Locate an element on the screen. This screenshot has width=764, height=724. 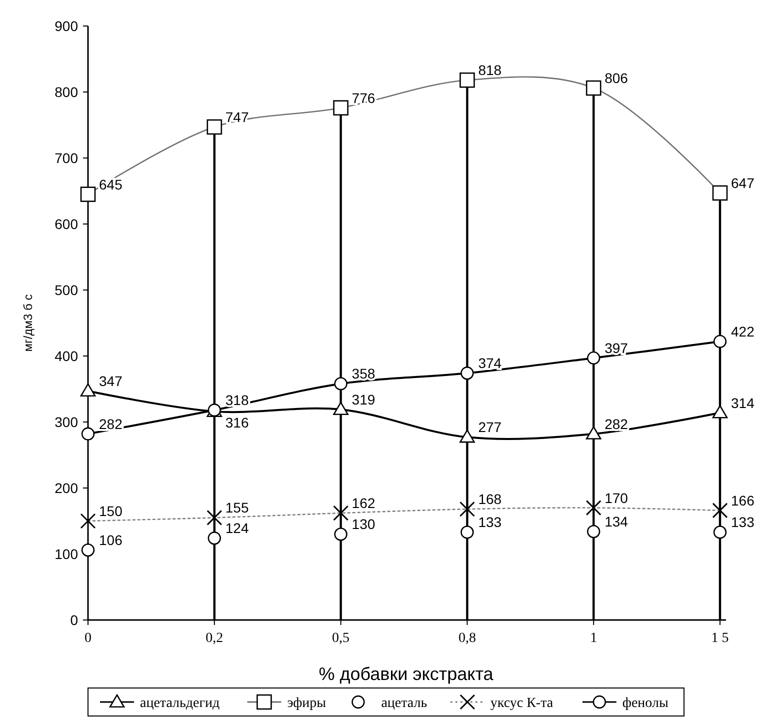
data-label: 162 is located at coordinates (364, 503).